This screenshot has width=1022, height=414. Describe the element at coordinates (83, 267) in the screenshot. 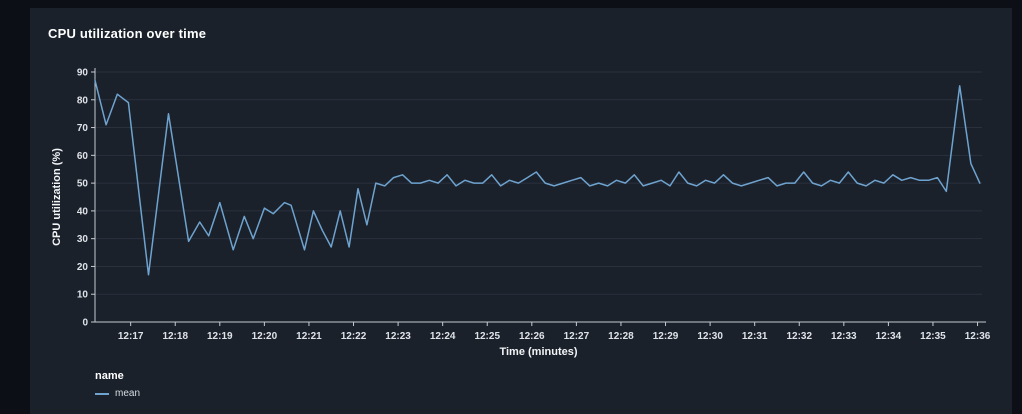

I see `y-tick-label: 20` at that location.